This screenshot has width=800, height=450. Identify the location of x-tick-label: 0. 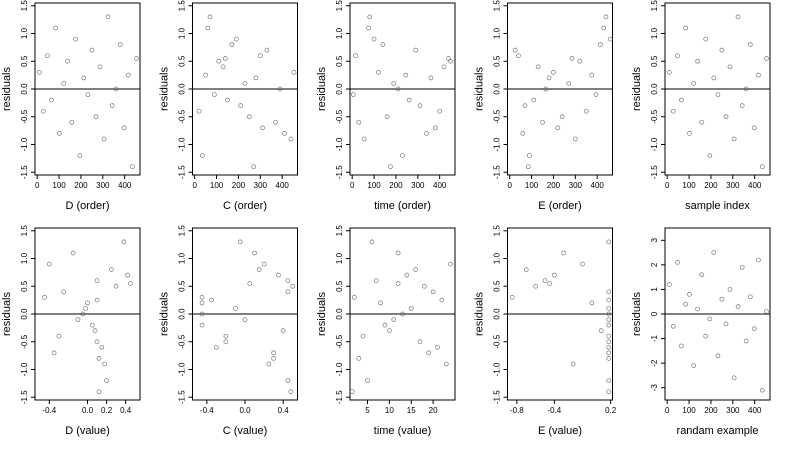
(37, 185).